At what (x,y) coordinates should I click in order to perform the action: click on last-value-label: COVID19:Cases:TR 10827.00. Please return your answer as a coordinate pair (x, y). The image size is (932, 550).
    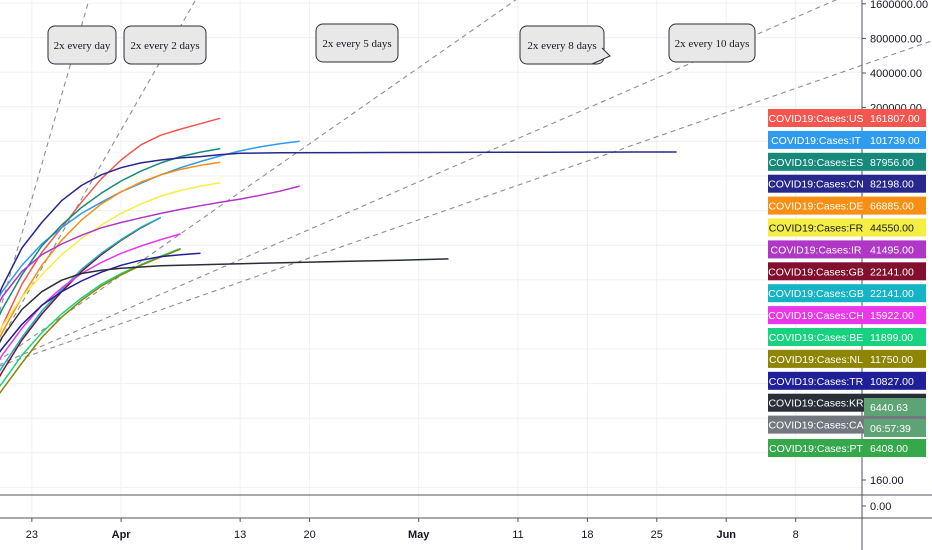
    Looking at the image, I should click on (847, 380).